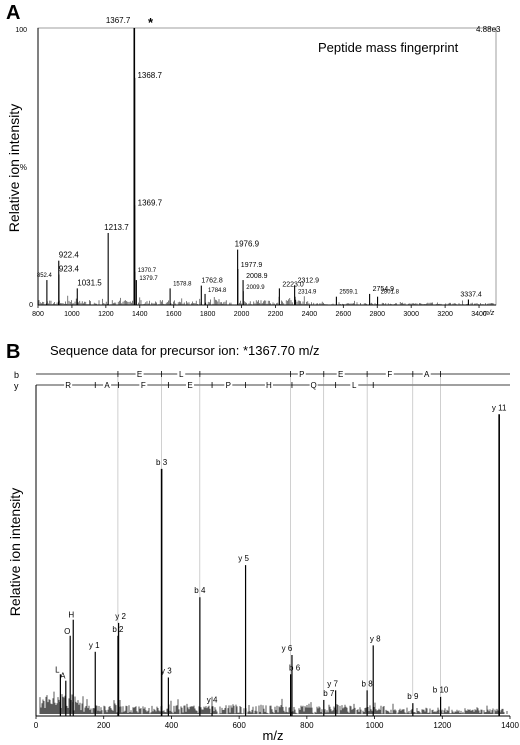 The image size is (520, 745). I want to click on panel-a-peak-label: 2223.0, so click(293, 284).